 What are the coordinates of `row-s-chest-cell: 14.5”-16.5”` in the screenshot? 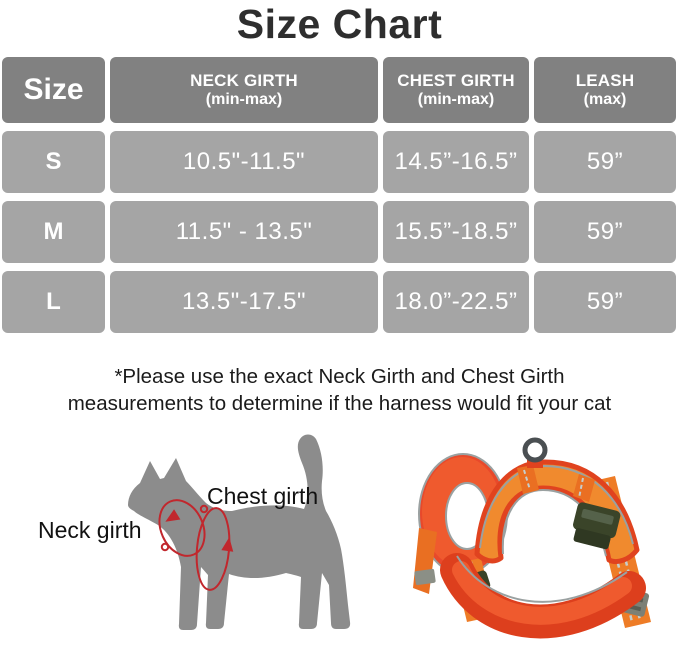 It's located at (456, 162).